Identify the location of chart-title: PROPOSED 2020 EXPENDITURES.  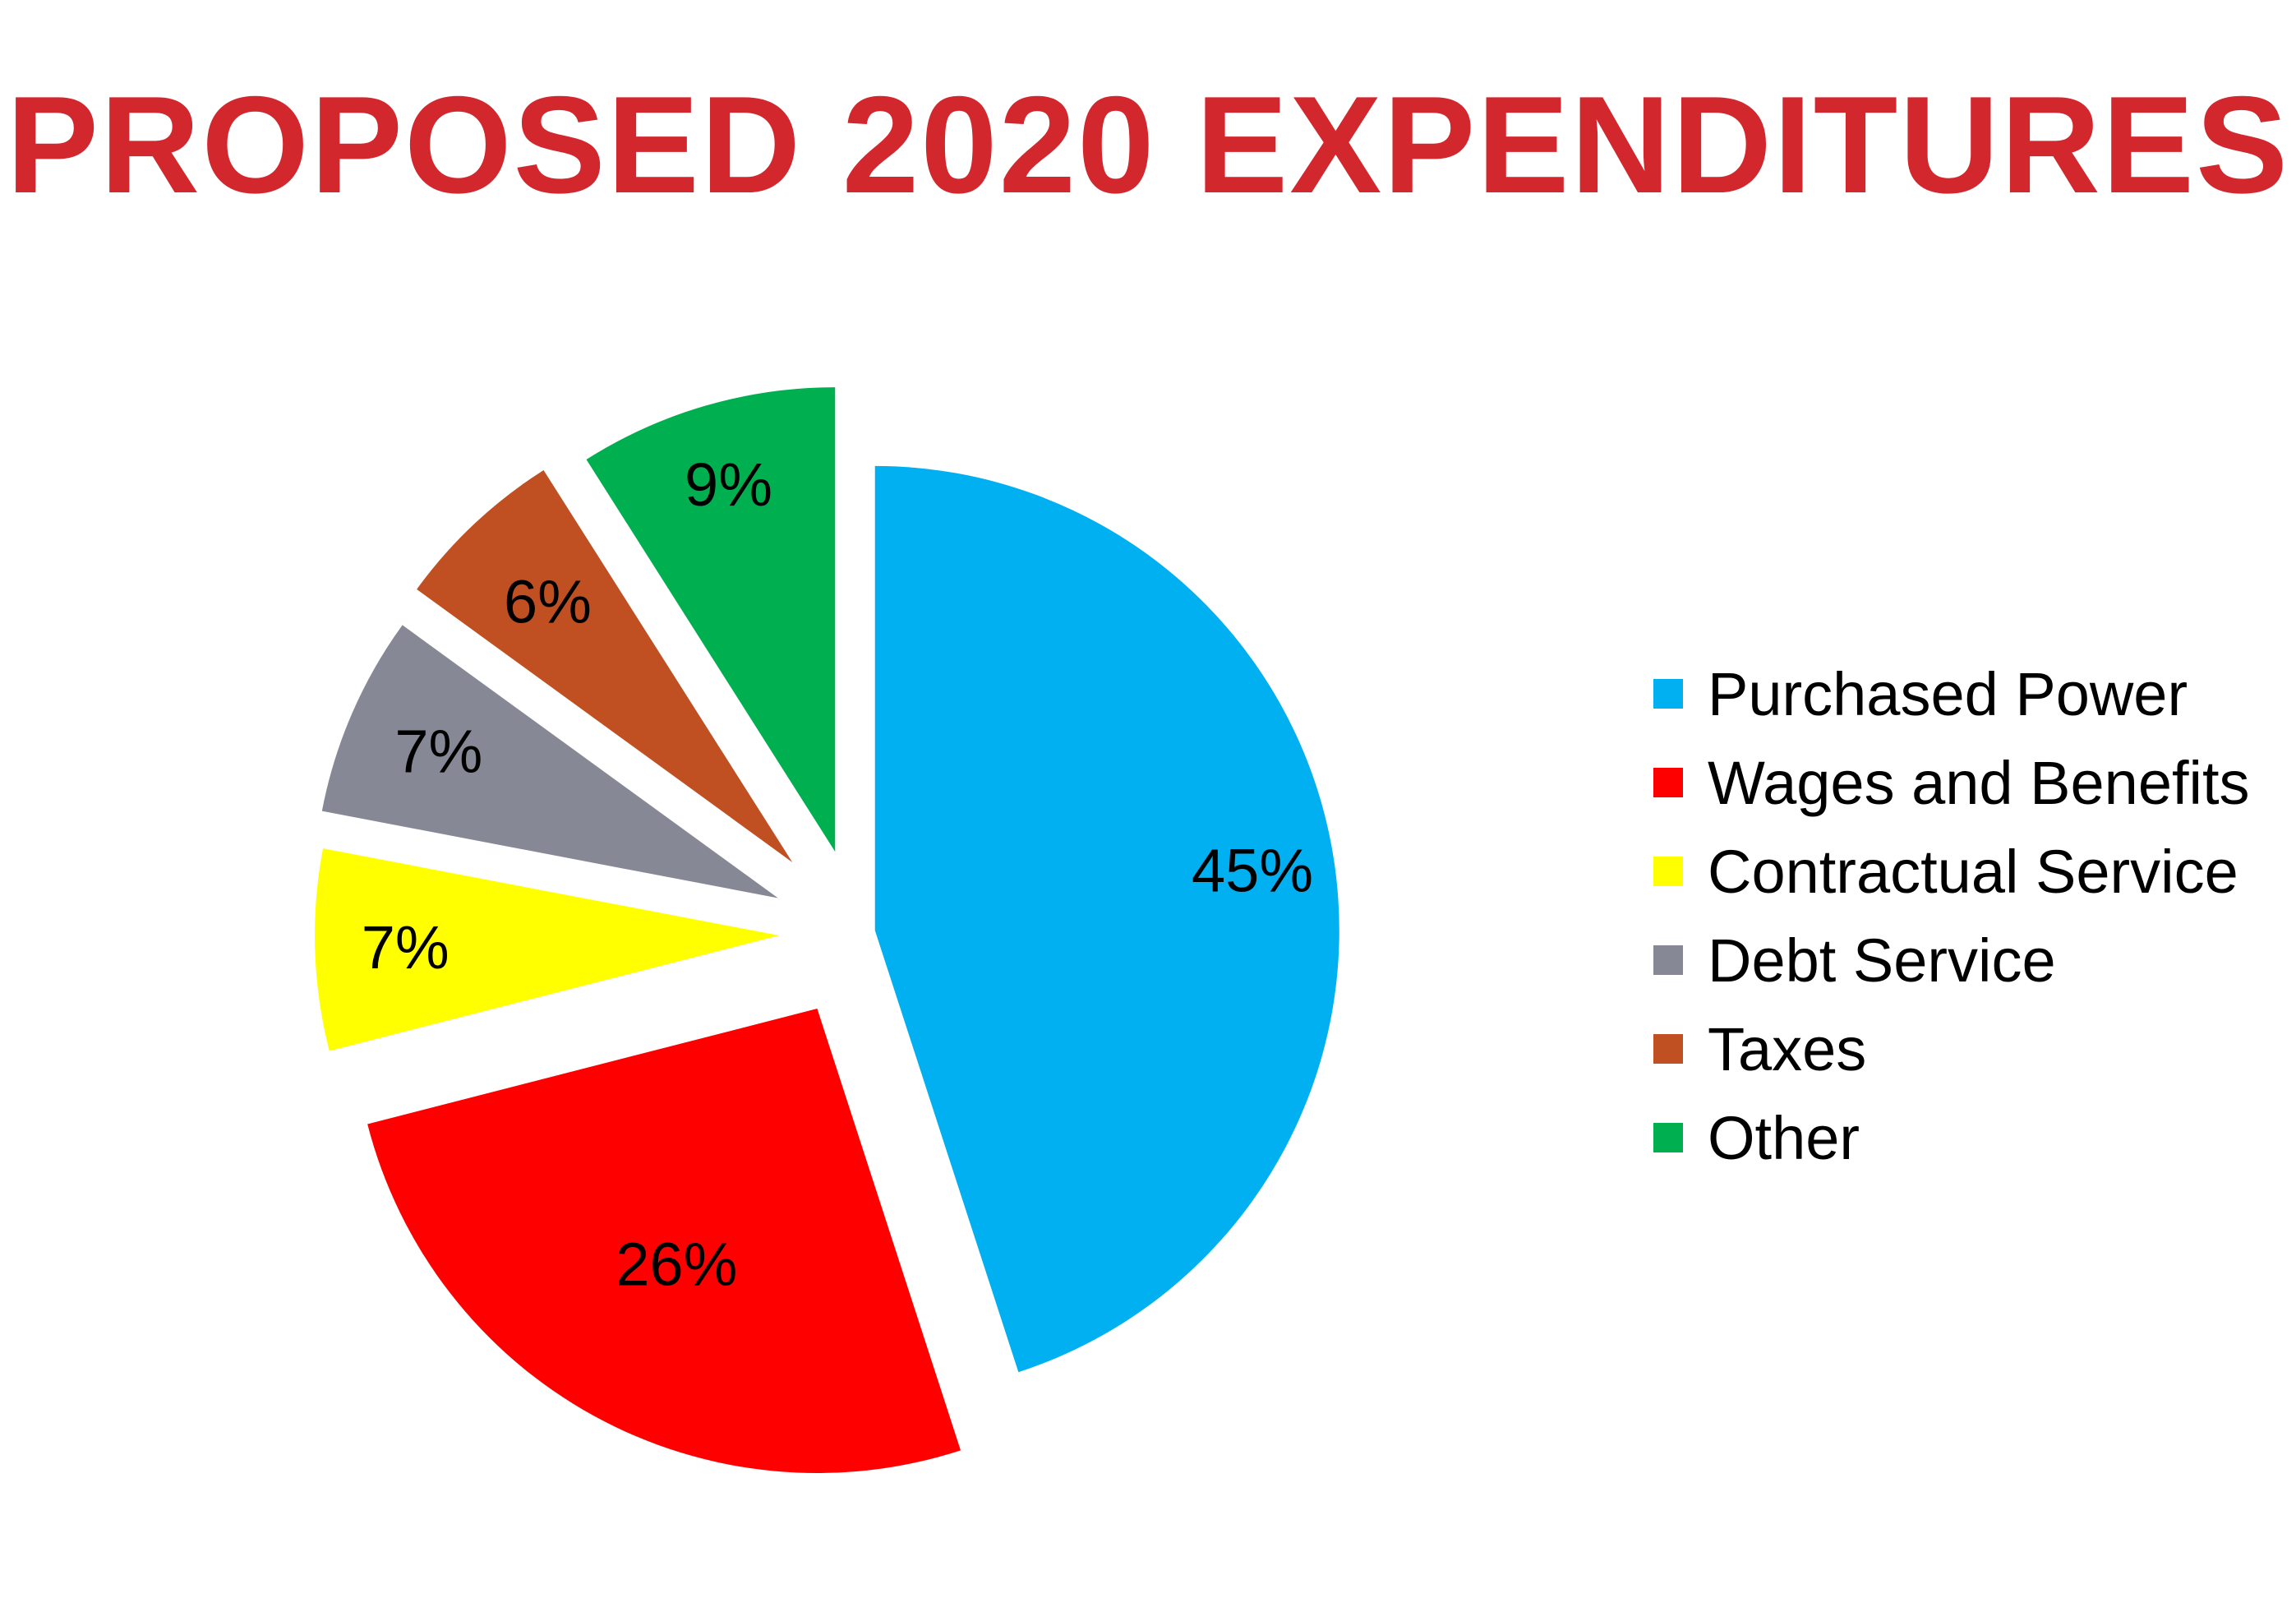
(1148, 144).